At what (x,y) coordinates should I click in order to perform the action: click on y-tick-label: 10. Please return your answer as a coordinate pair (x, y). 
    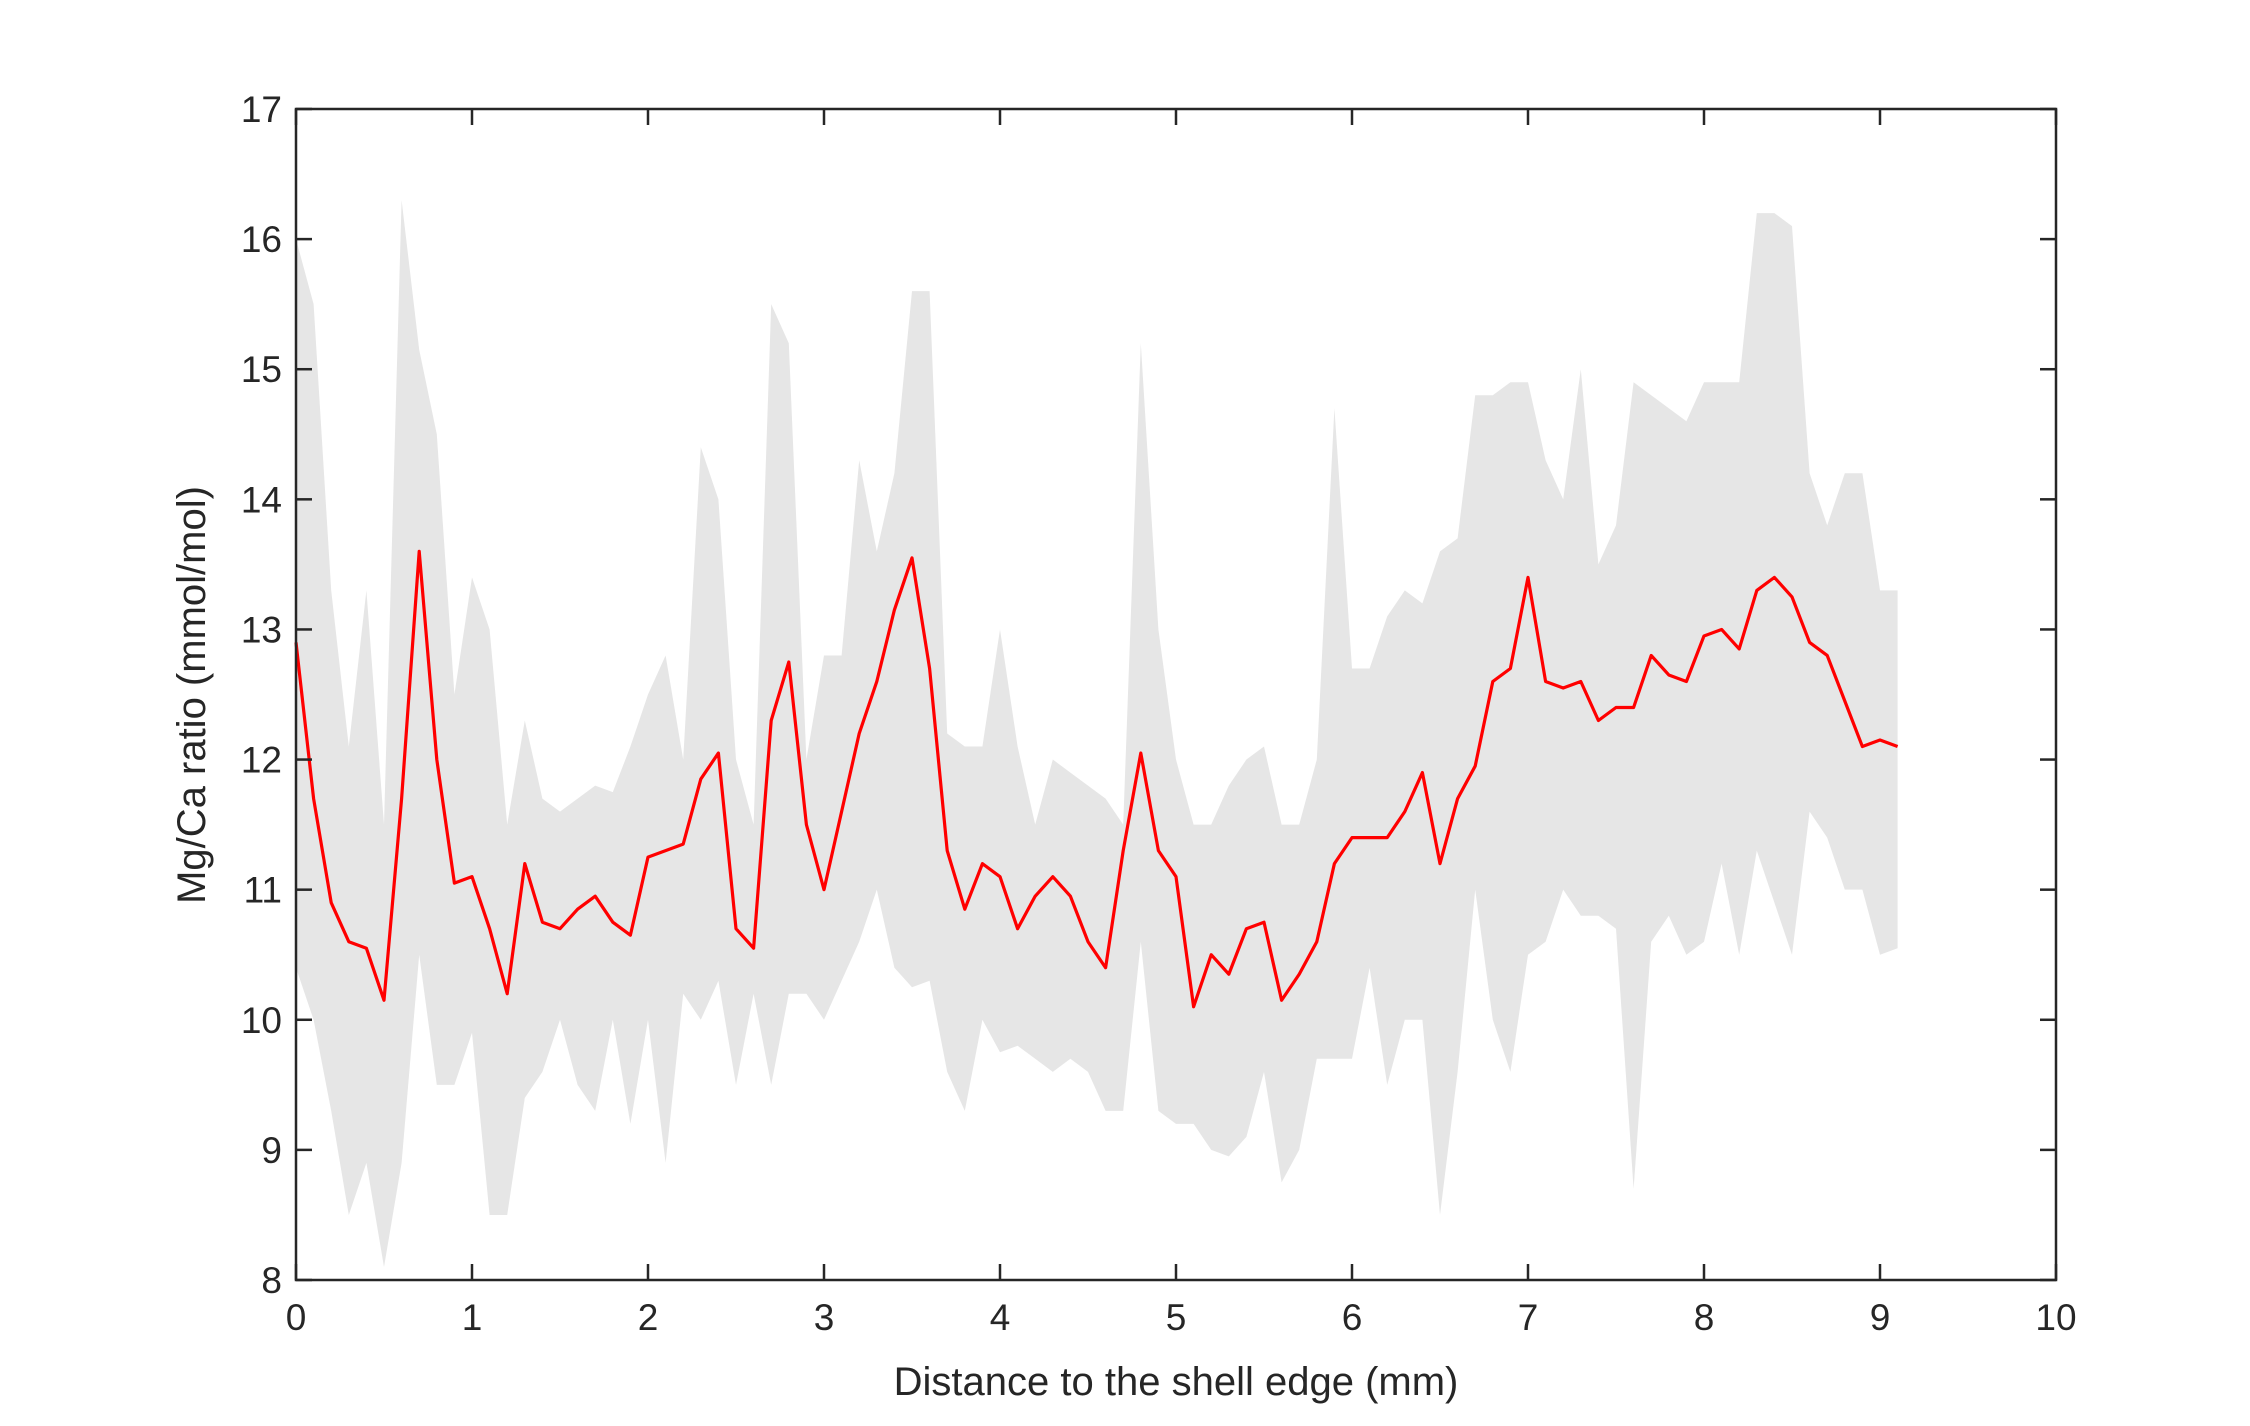
    Looking at the image, I should click on (261, 1020).